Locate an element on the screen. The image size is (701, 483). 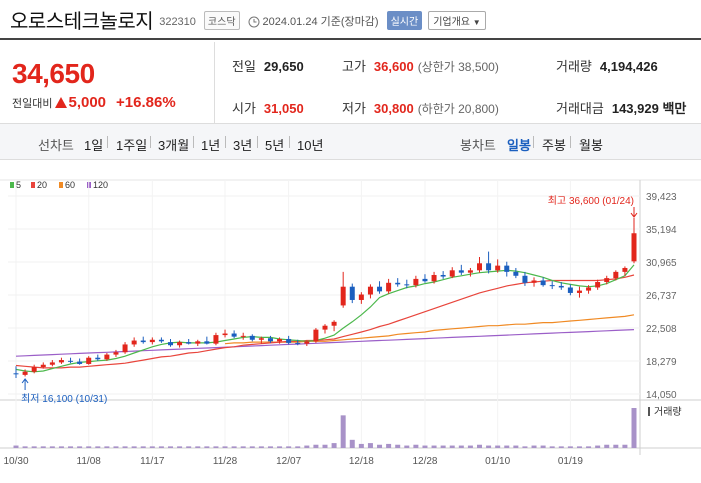
period-3y: 3년 is located at coordinates (243, 145).